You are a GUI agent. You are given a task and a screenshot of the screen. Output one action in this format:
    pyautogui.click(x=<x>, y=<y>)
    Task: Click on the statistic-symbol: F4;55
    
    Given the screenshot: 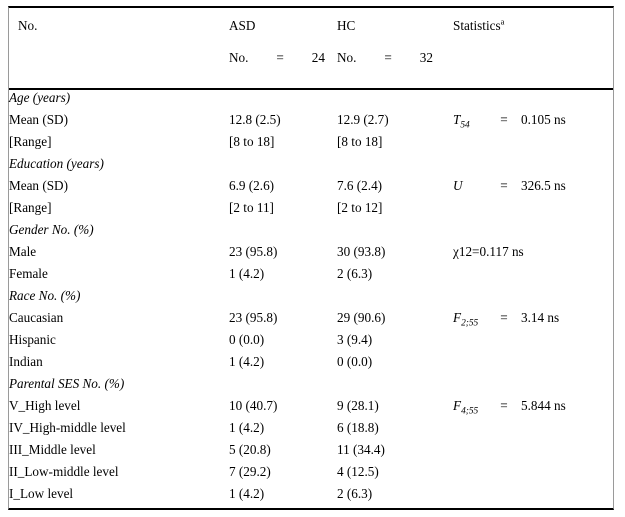 What is the action you would take?
    pyautogui.click(x=470, y=407)
    